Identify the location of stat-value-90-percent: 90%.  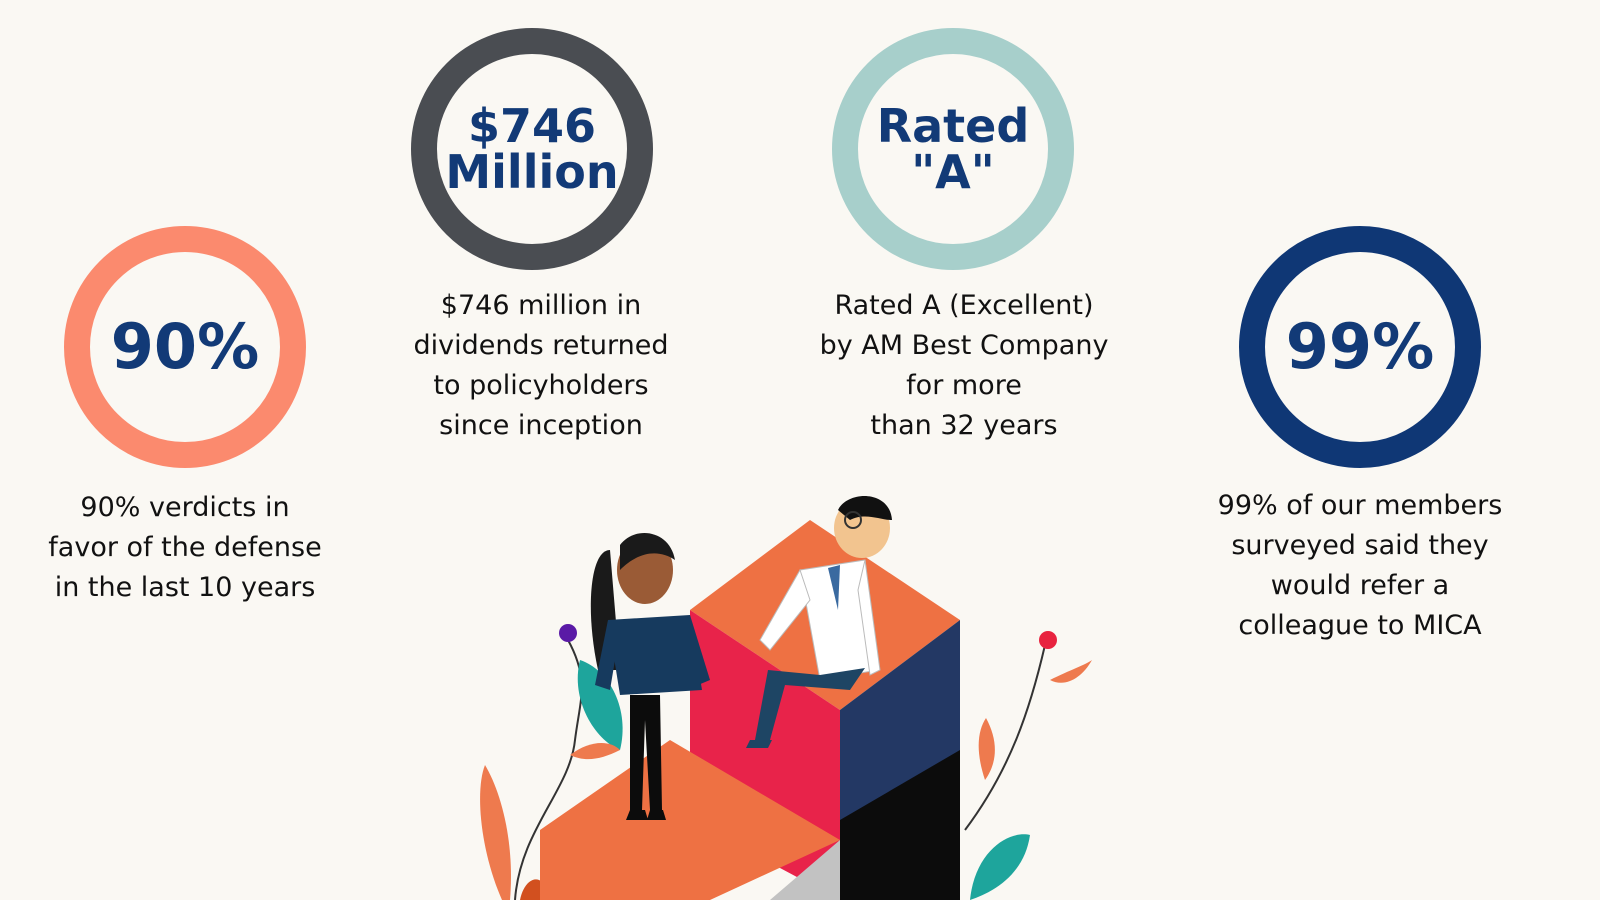
(185, 346).